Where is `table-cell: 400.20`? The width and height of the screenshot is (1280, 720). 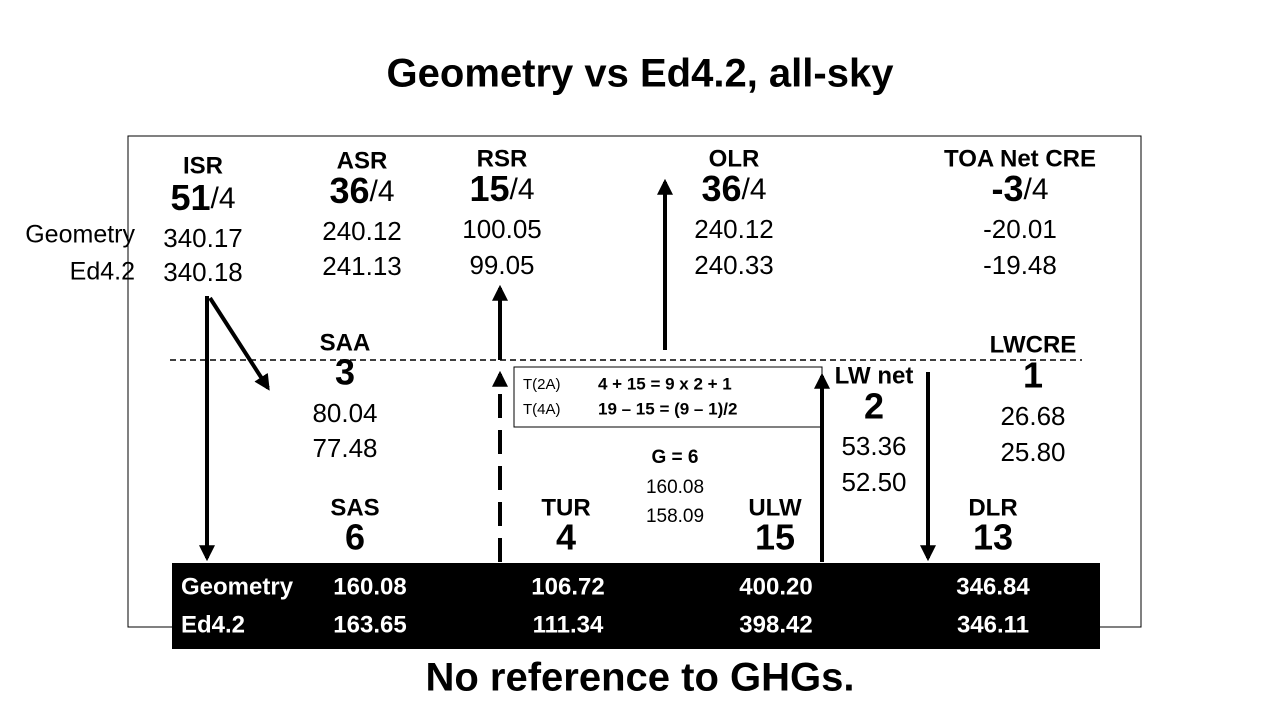 table-cell: 400.20 is located at coordinates (775, 586).